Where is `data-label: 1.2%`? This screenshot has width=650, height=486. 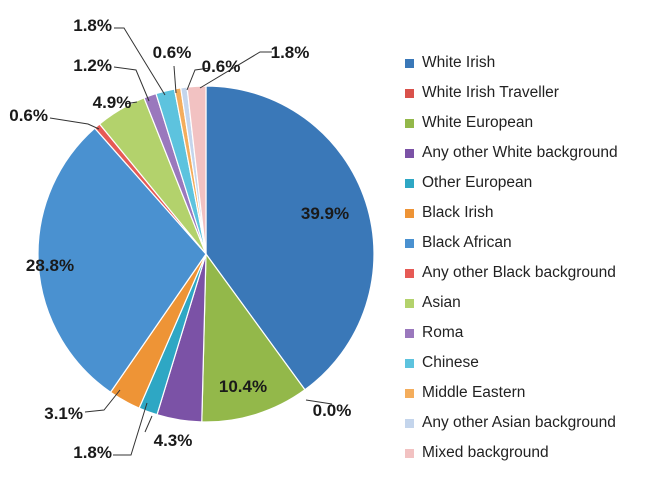
data-label: 1.2% is located at coordinates (92, 65).